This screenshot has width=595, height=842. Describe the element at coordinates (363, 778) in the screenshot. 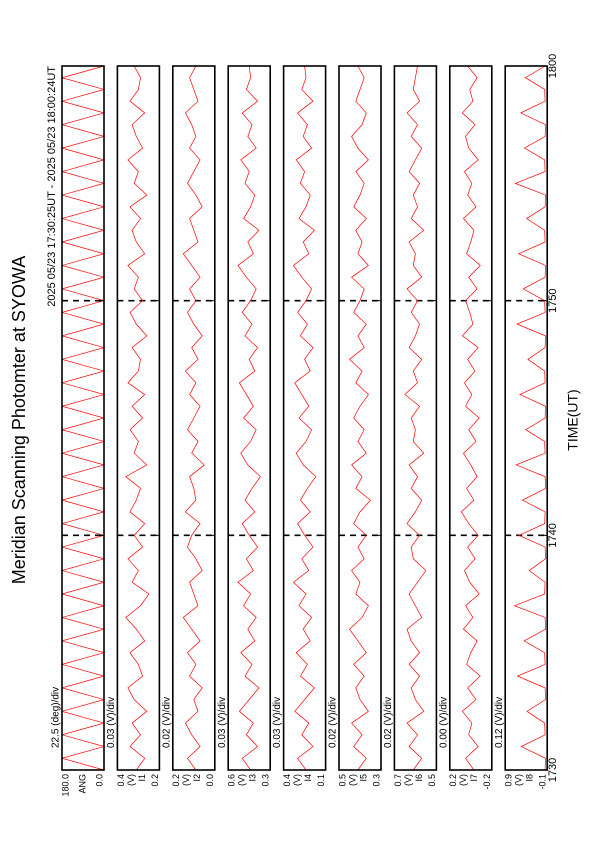

I see `panel-name: I5` at that location.